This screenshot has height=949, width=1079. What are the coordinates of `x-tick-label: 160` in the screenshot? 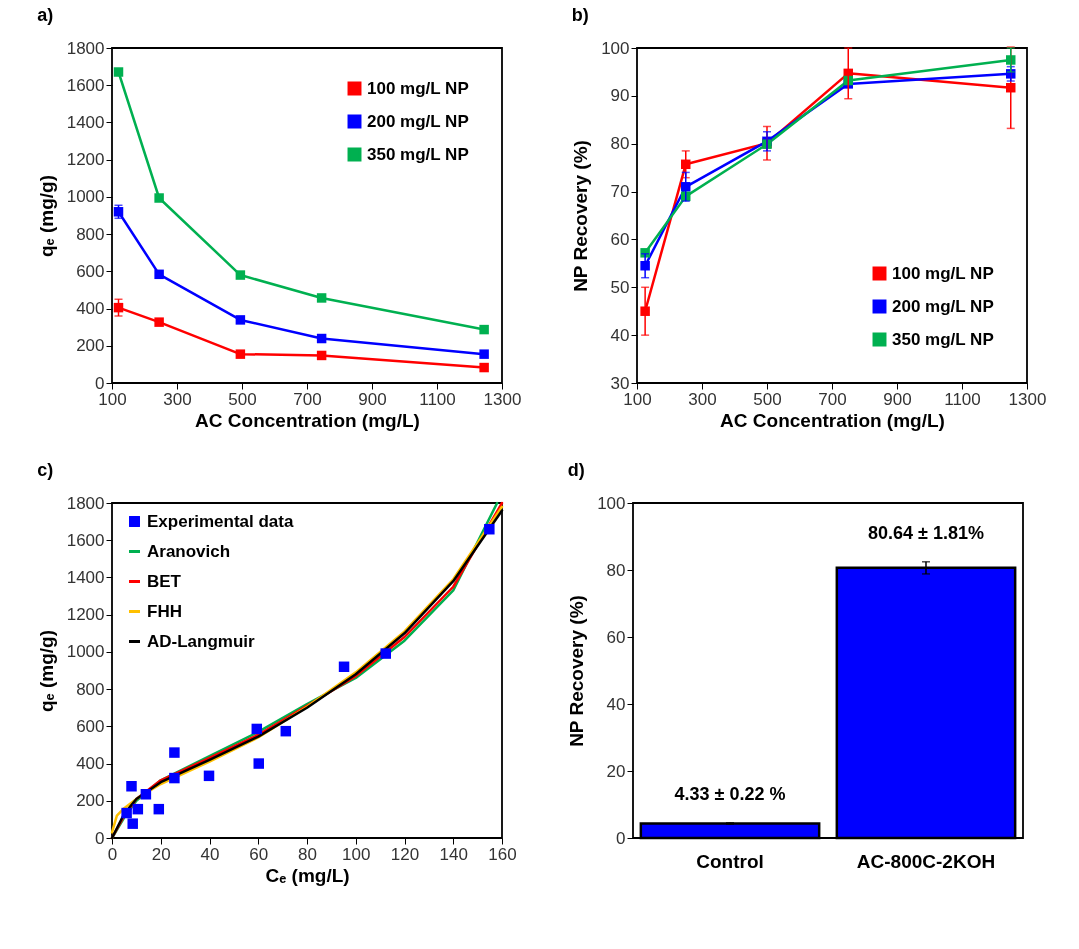 It's located at (502, 854).